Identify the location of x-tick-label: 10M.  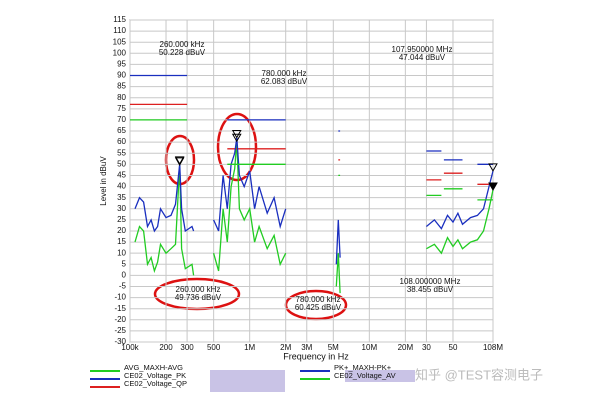
(370, 347).